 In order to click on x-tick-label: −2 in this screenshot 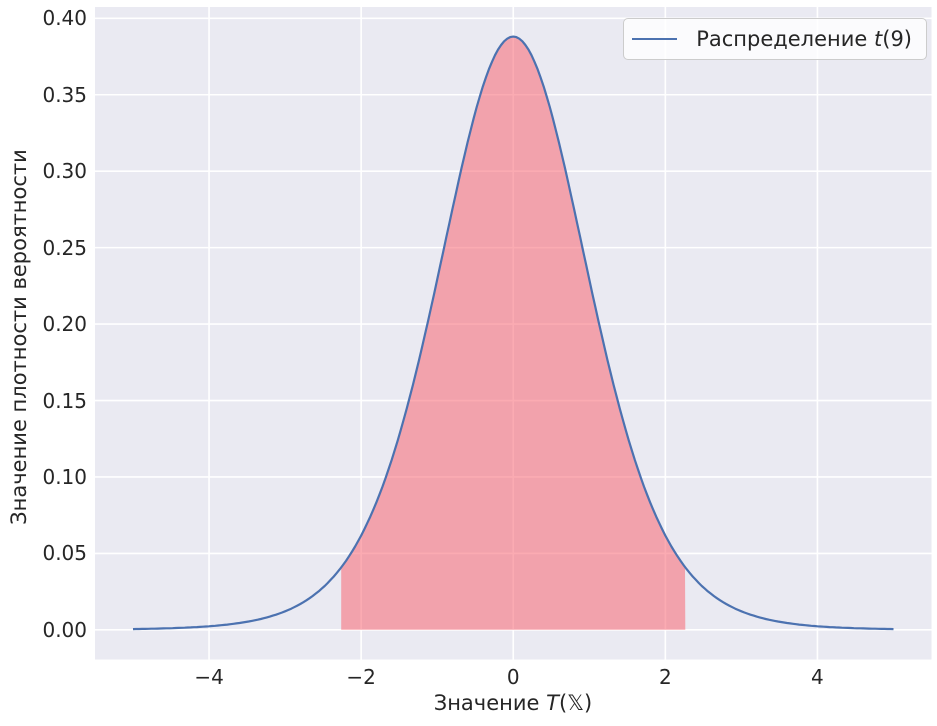, I will do `click(361, 677)`.